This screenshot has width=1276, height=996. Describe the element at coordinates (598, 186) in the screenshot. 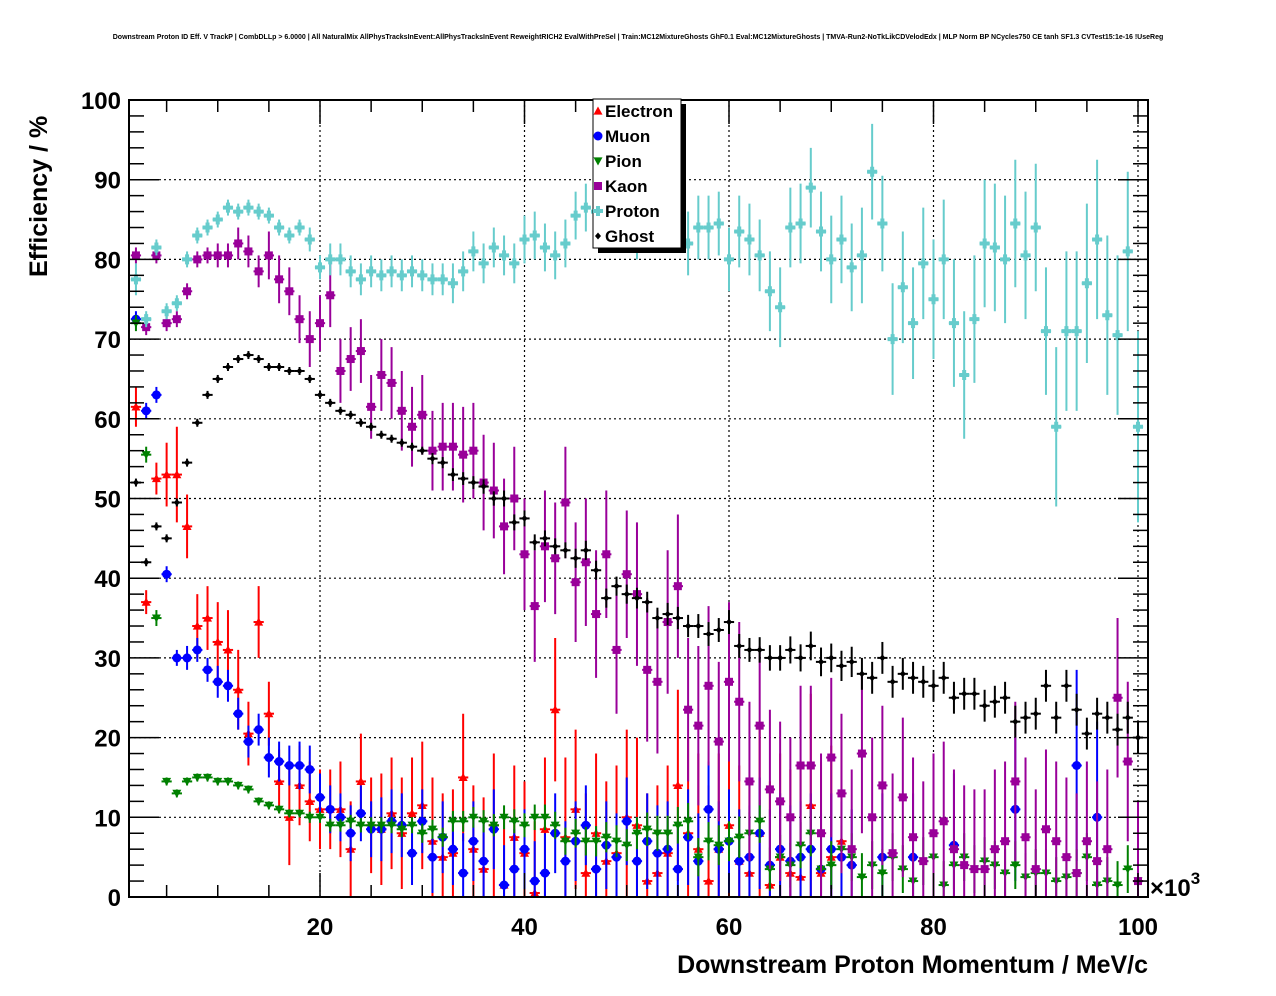

I see `legend-marker-square` at that location.